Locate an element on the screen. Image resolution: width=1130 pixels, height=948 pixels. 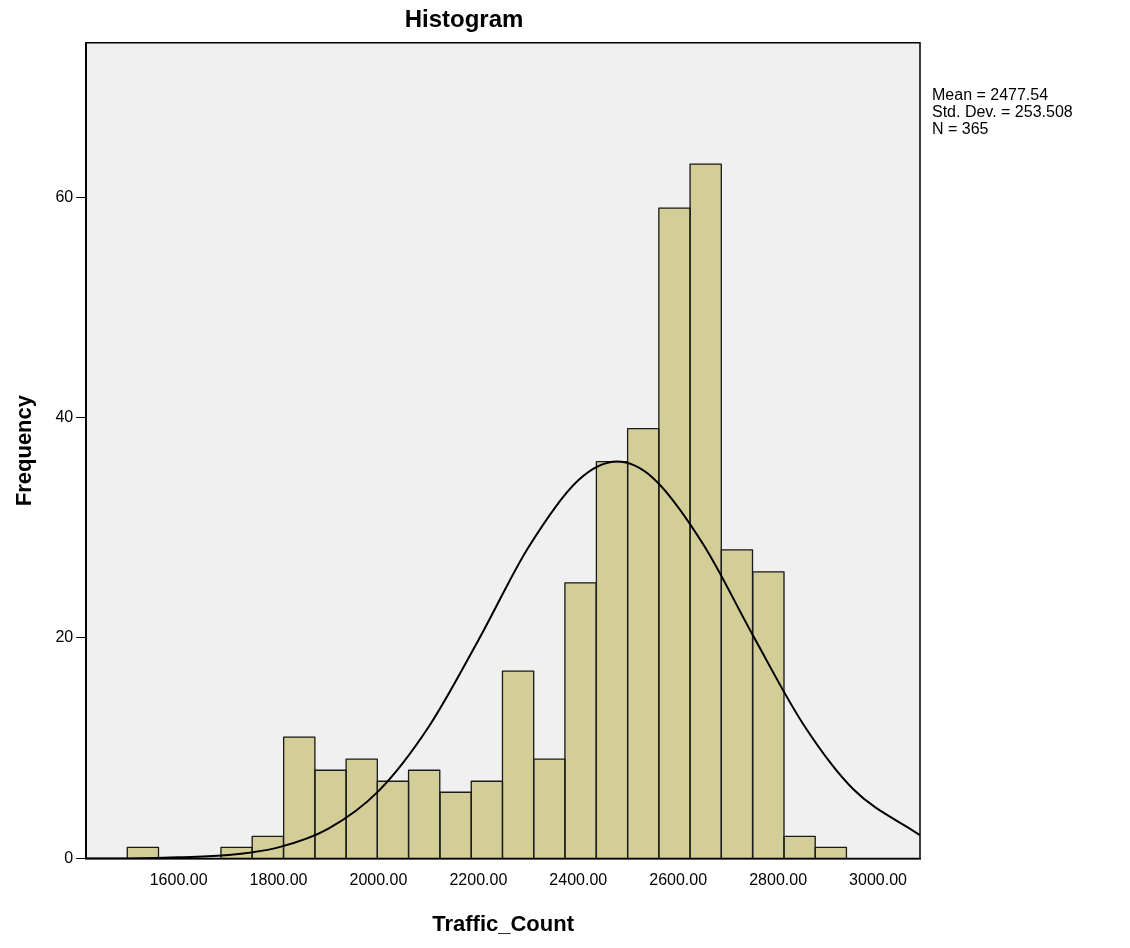
text: N = 365 is located at coordinates (960, 129).